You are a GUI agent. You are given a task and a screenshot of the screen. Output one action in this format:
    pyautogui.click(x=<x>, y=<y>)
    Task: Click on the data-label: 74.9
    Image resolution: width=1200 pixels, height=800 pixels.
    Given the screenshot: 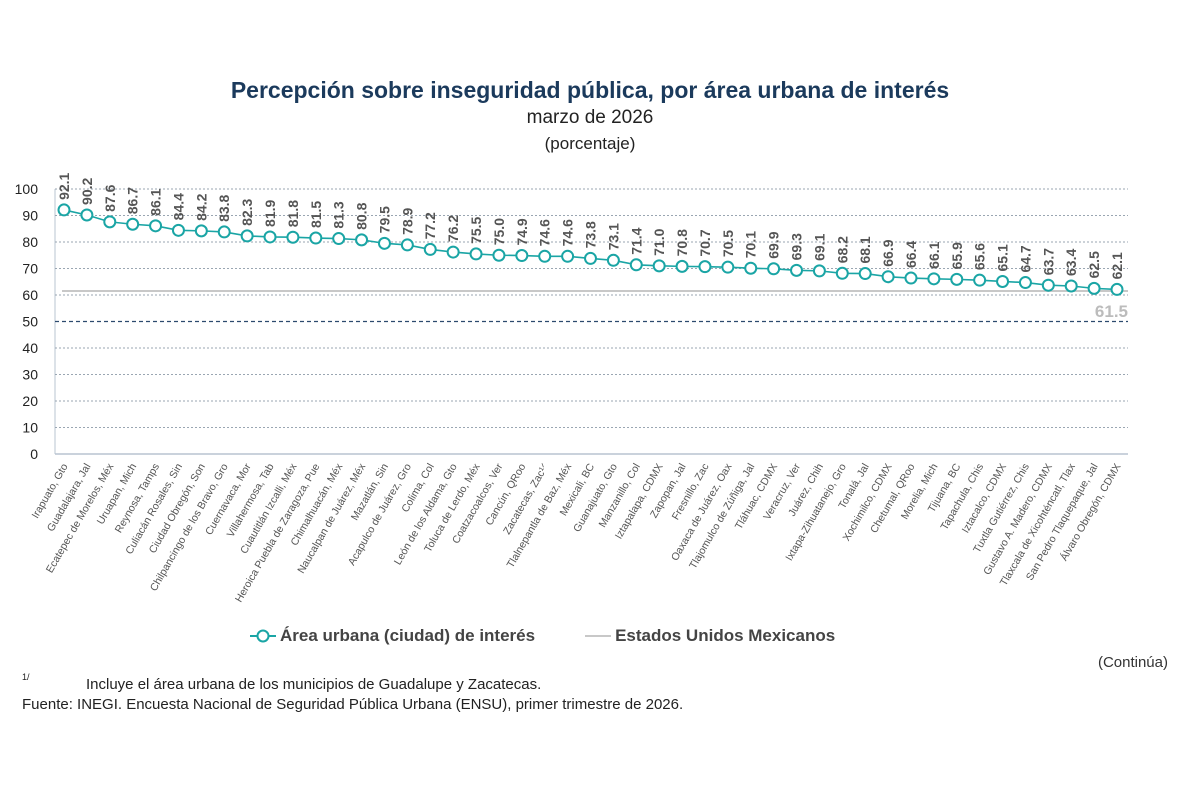 What is the action you would take?
    pyautogui.click(x=522, y=231)
    